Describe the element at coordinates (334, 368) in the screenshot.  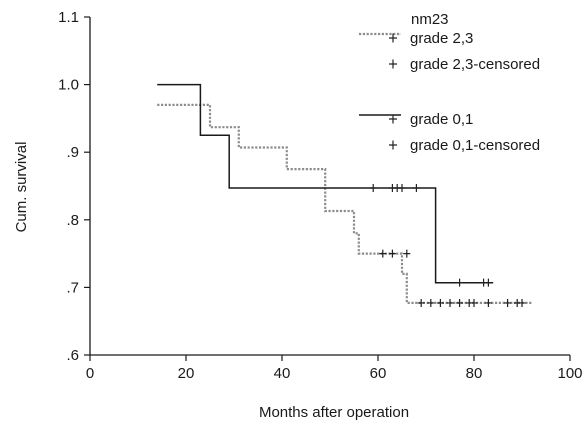
I see `x-ticks: 0 20 40 60 80 100` at that location.